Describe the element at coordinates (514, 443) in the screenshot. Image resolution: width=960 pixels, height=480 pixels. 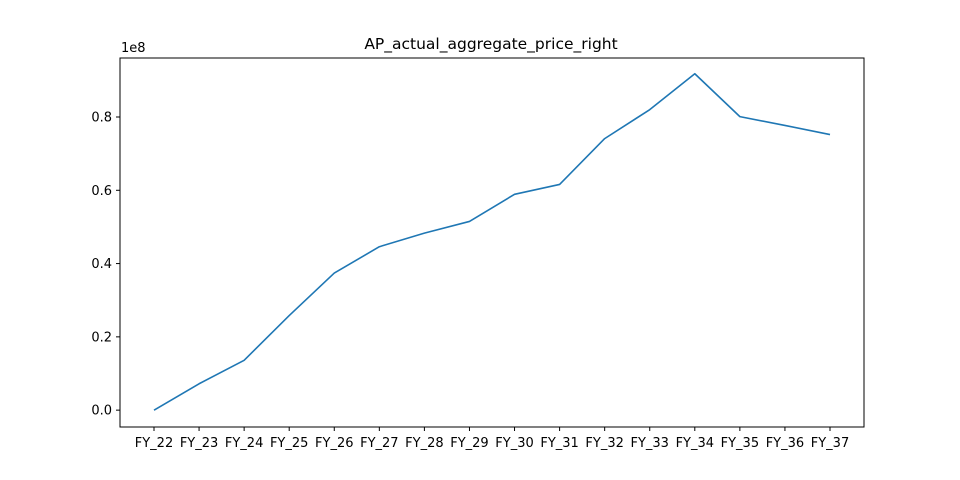
I see `x-tick-label-8: FY_30` at that location.